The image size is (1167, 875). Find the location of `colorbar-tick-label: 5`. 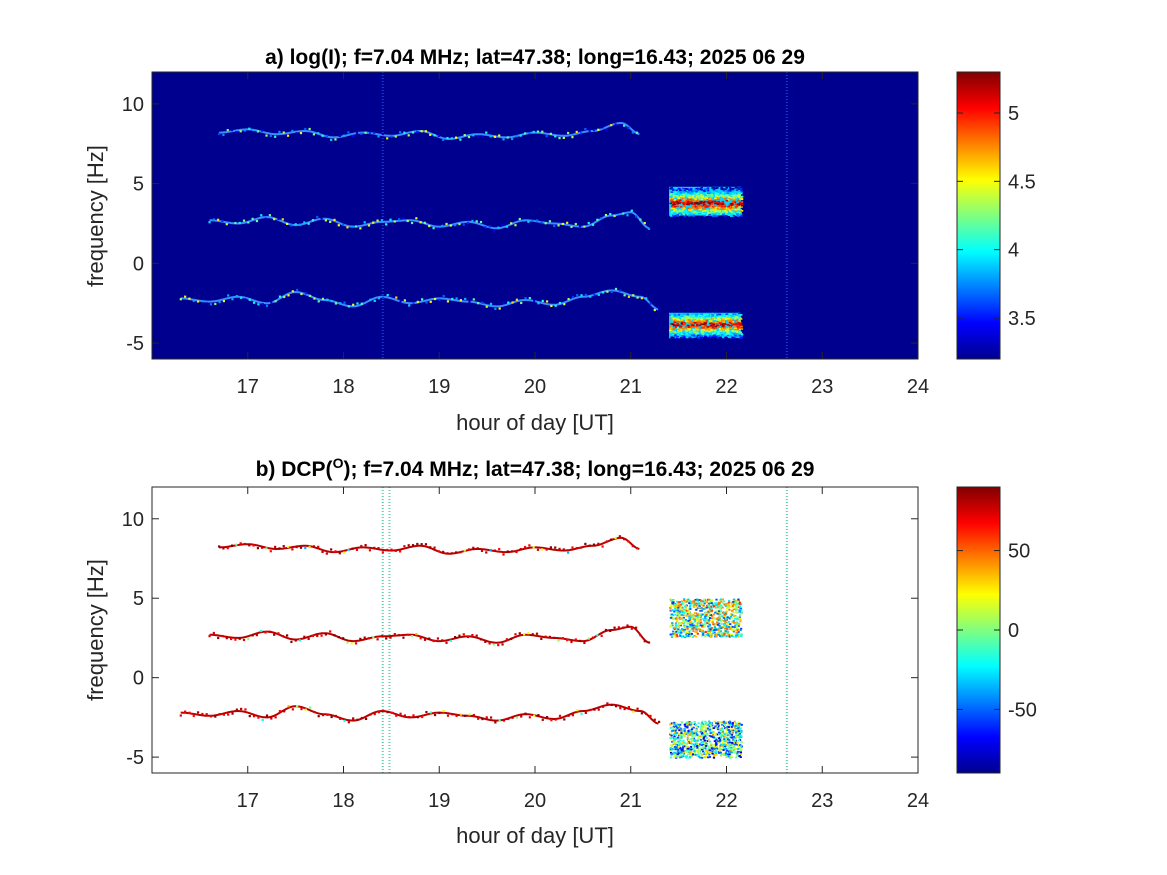

colorbar-tick-label: 5 is located at coordinates (1013, 114).